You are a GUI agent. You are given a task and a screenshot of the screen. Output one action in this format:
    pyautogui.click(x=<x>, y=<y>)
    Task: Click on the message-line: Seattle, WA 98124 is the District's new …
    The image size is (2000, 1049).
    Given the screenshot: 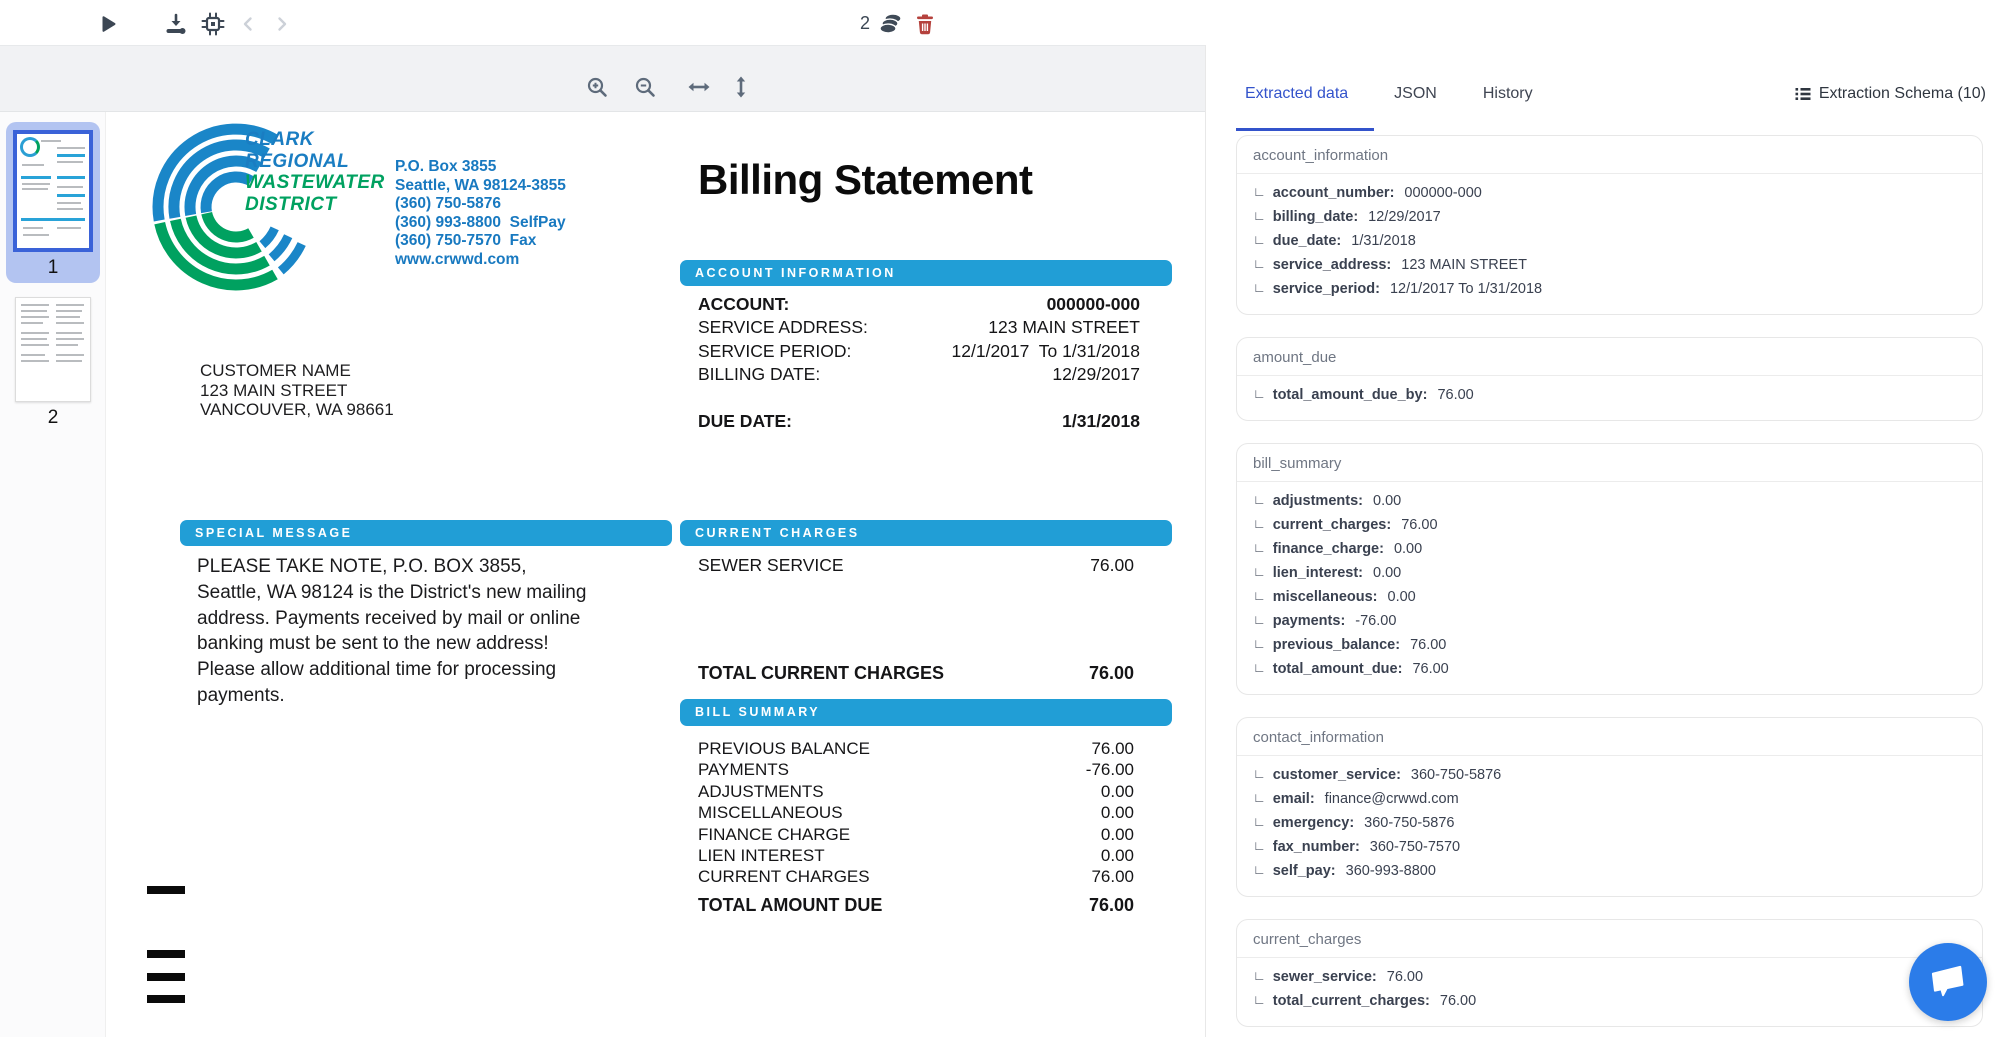 What is the action you would take?
    pyautogui.click(x=392, y=592)
    